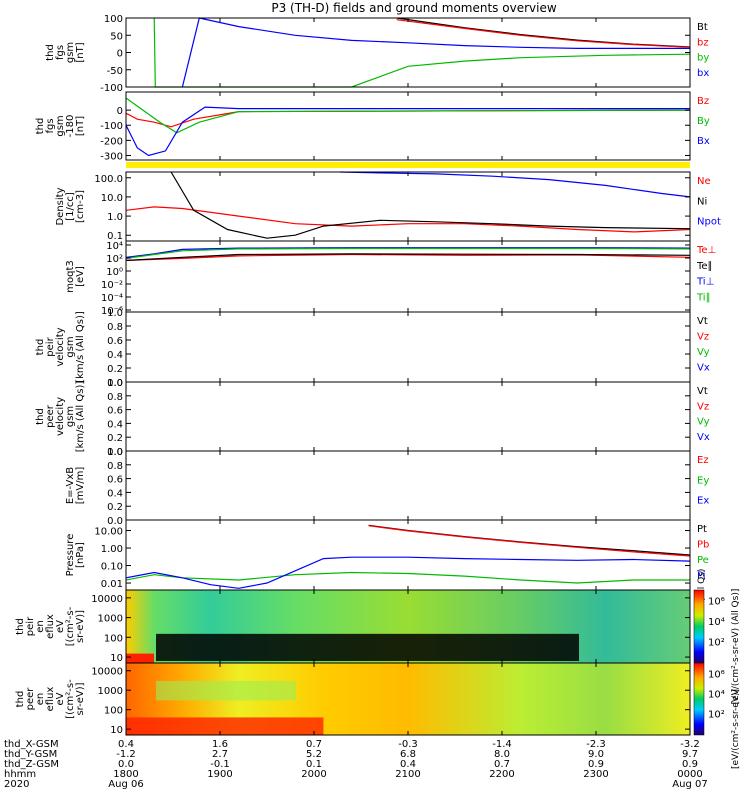  What do you see at coordinates (115, 236) in the screenshot?
I see `y-tick-label: 0.1` at bounding box center [115, 236].